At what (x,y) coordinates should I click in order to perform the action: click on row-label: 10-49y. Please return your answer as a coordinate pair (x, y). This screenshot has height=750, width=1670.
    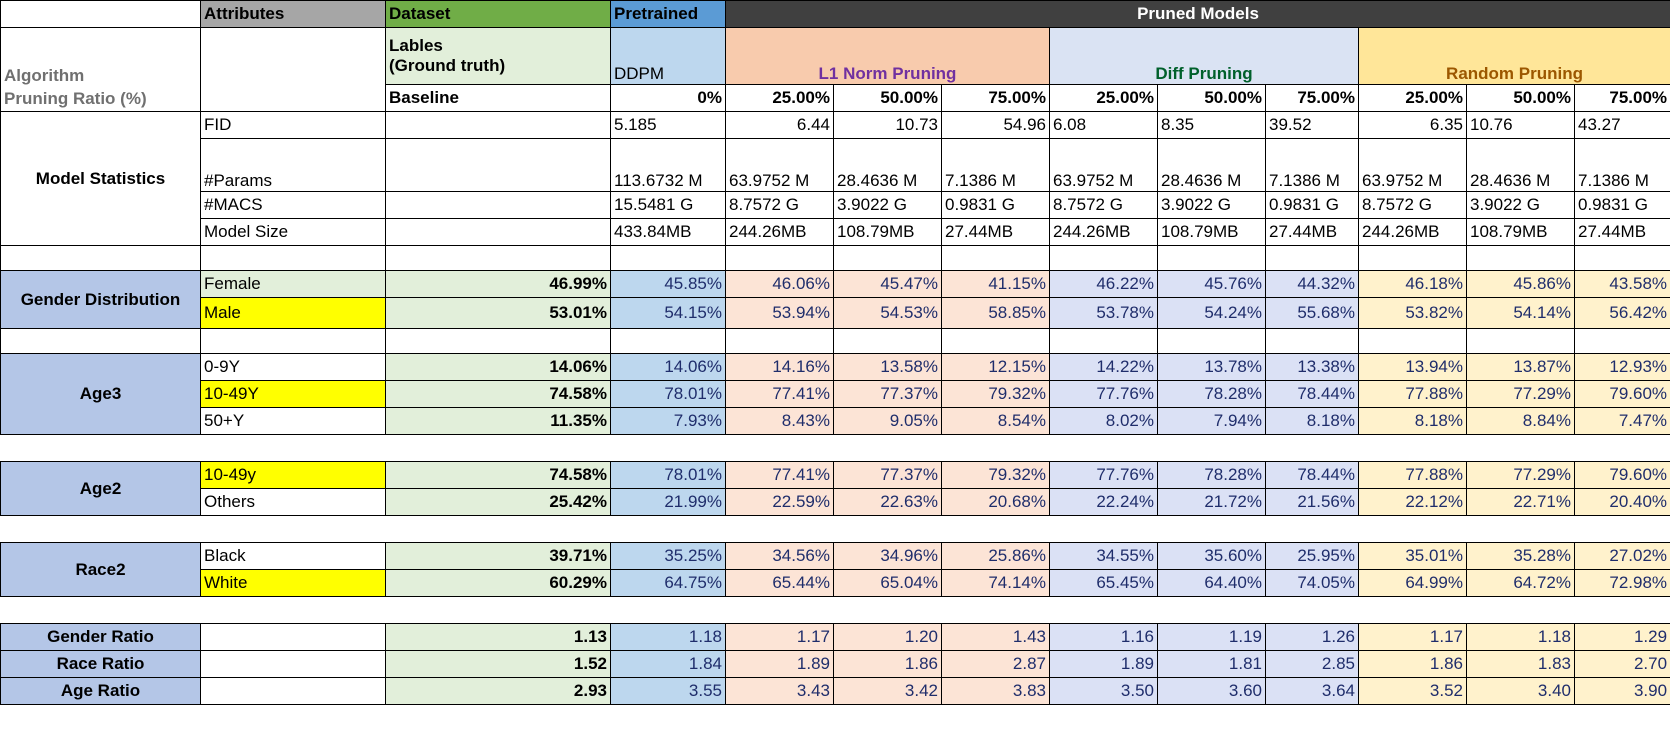
    Looking at the image, I should click on (293, 475).